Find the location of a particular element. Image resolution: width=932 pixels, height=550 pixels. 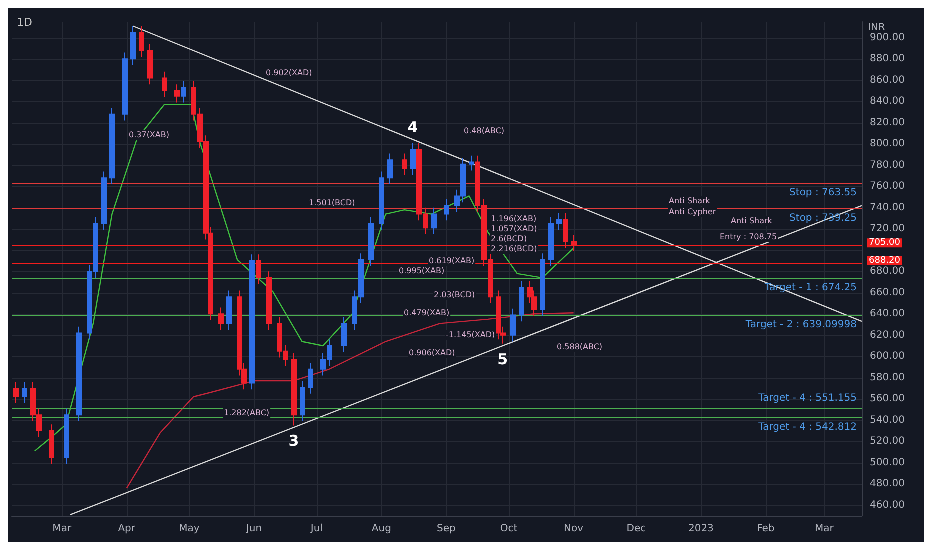

chart-title: 1D is located at coordinates (24, 22).